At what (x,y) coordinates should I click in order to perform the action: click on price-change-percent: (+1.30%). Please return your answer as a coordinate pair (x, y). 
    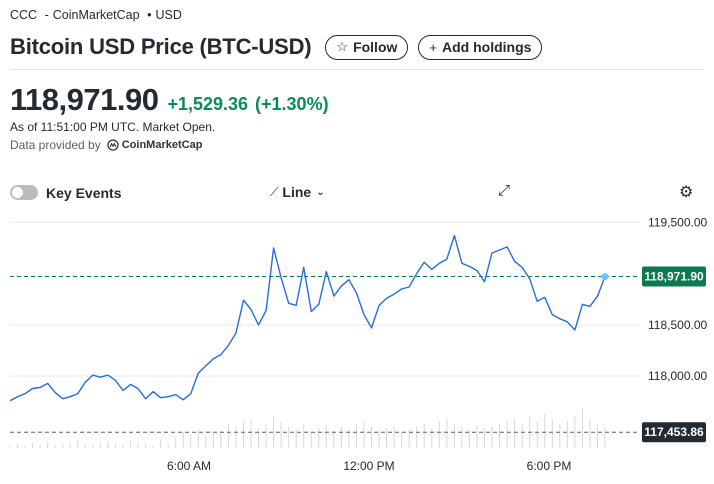
    Looking at the image, I should click on (292, 104).